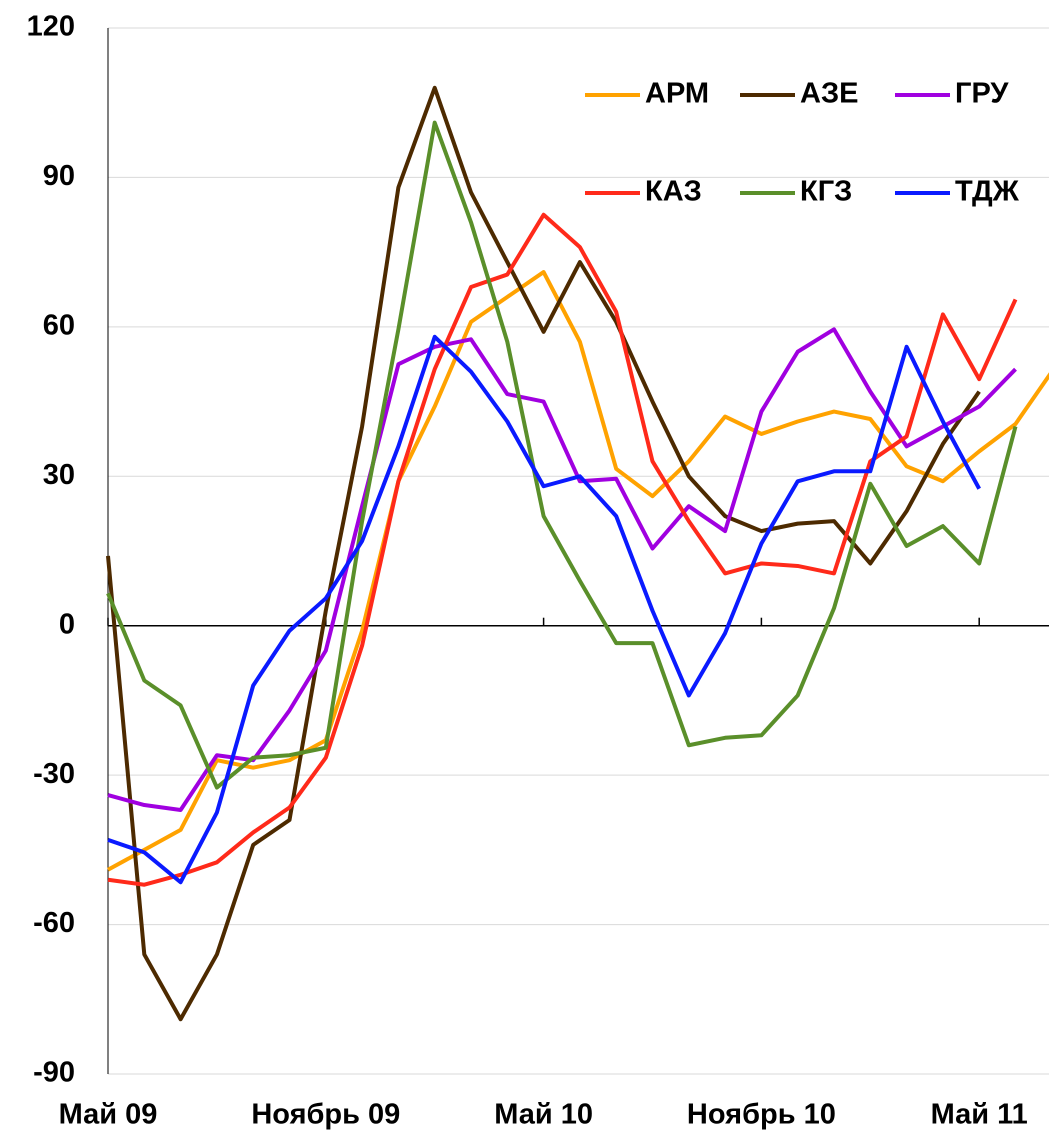  Describe the element at coordinates (826, 192) in the screenshot. I see `legend-label: КГЗ` at that location.